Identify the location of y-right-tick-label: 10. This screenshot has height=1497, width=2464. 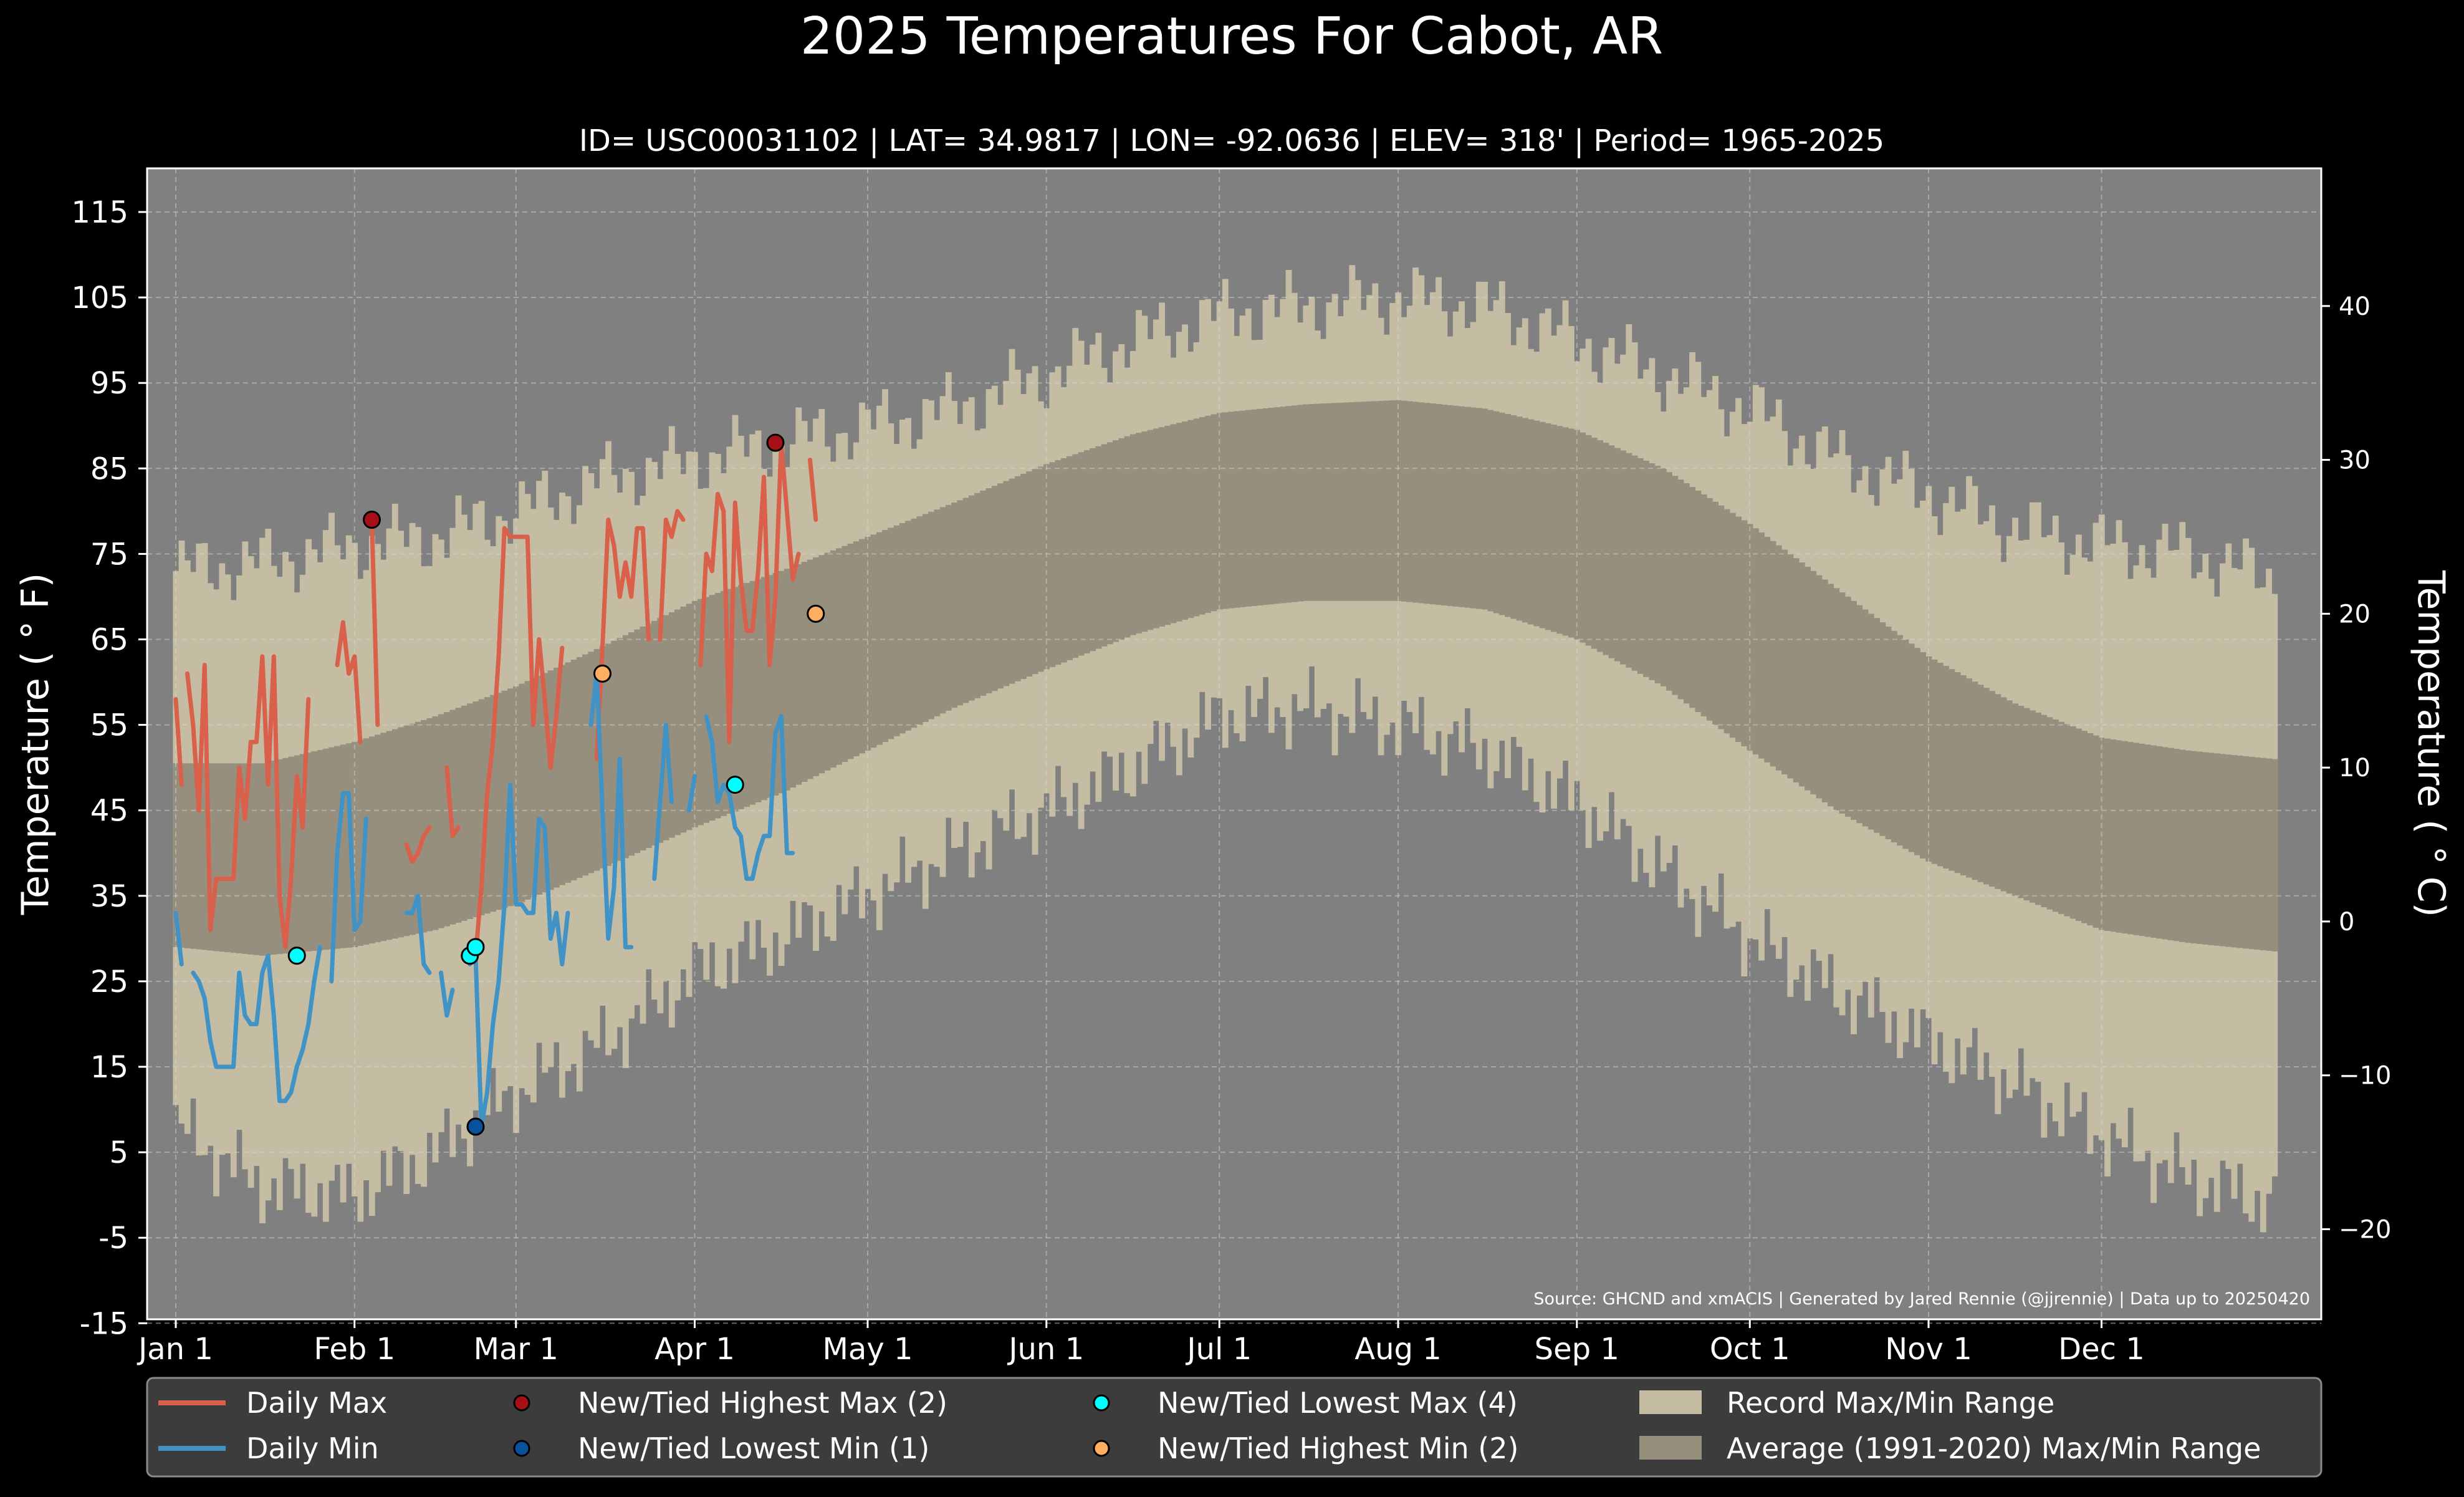
(2355, 768).